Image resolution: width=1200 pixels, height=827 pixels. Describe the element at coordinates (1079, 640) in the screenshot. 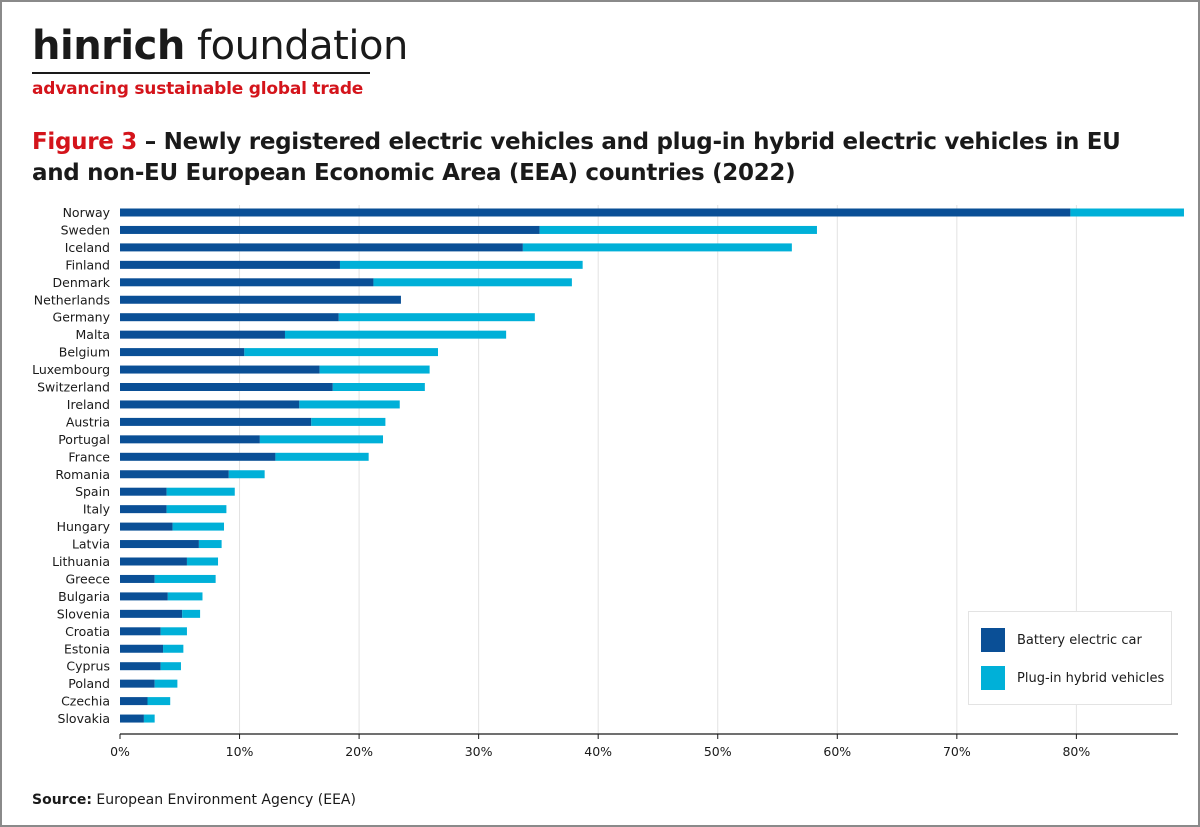

I see `legend-label-battery: Battery electric car` at that location.